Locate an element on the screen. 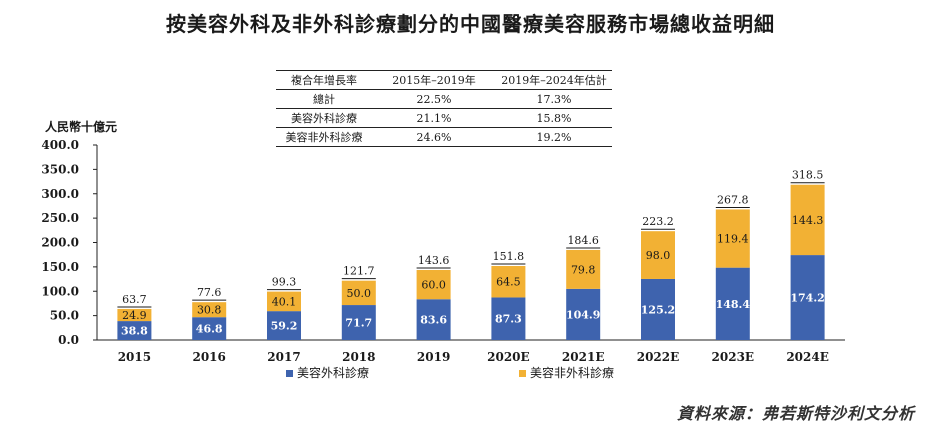 Image resolution: width=941 pixels, height=438 pixels. y-tick-label: 200.0 is located at coordinates (60, 243).